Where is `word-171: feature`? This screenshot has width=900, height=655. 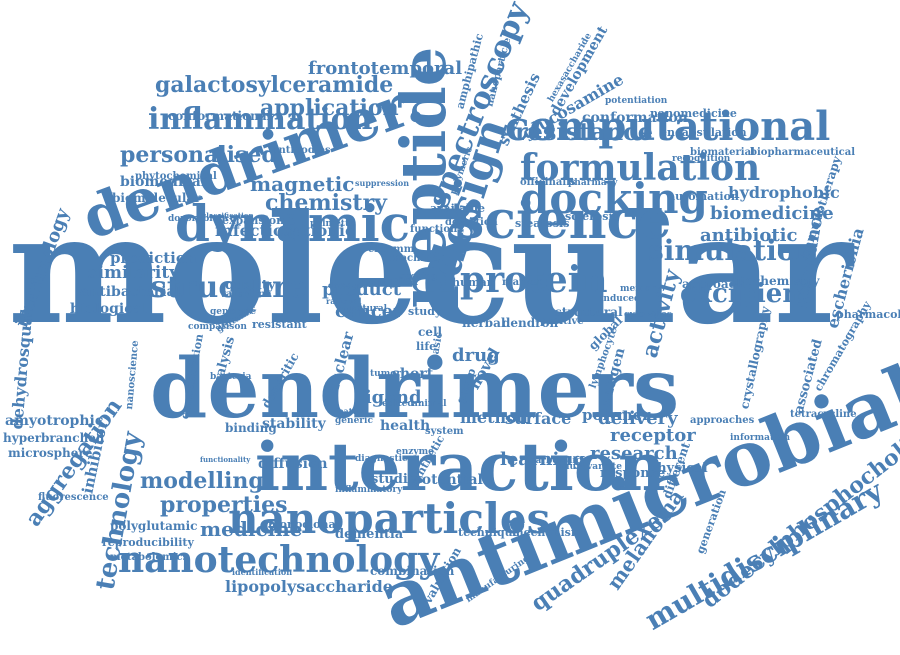 word-171: feature is located at coordinates (351, 411).